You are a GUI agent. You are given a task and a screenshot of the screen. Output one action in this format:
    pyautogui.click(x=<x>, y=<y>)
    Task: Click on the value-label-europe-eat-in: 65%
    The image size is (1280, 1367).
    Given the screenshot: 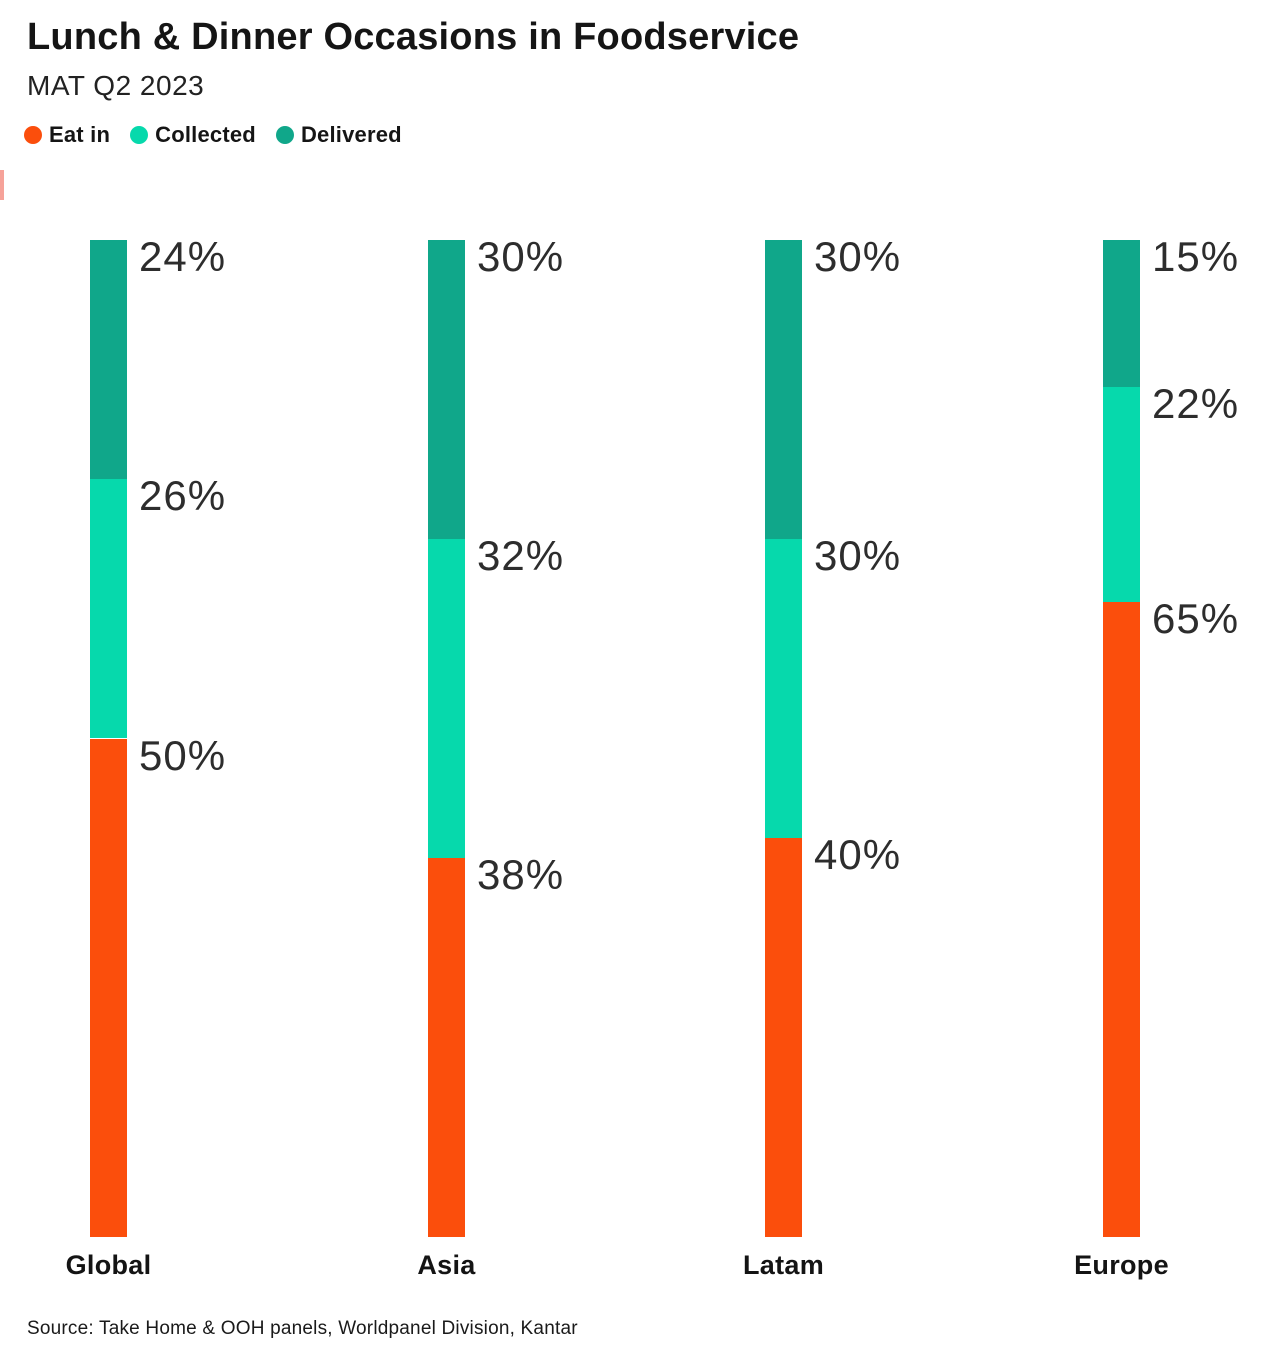 What is the action you would take?
    pyautogui.click(x=1196, y=618)
    